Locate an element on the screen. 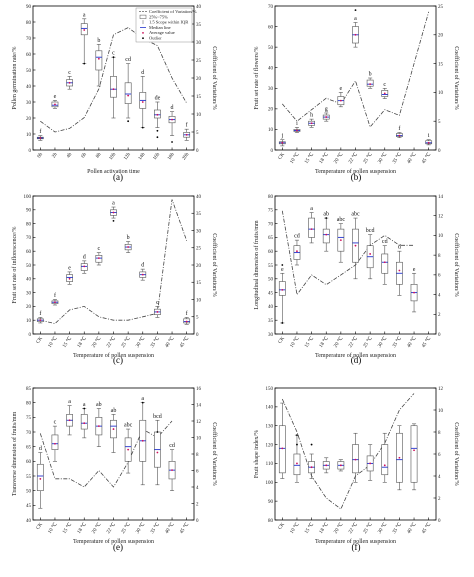 This screenshot has height=577, width=474. legend-entry: 1.5 Scope within IQR is located at coordinates (168, 22).